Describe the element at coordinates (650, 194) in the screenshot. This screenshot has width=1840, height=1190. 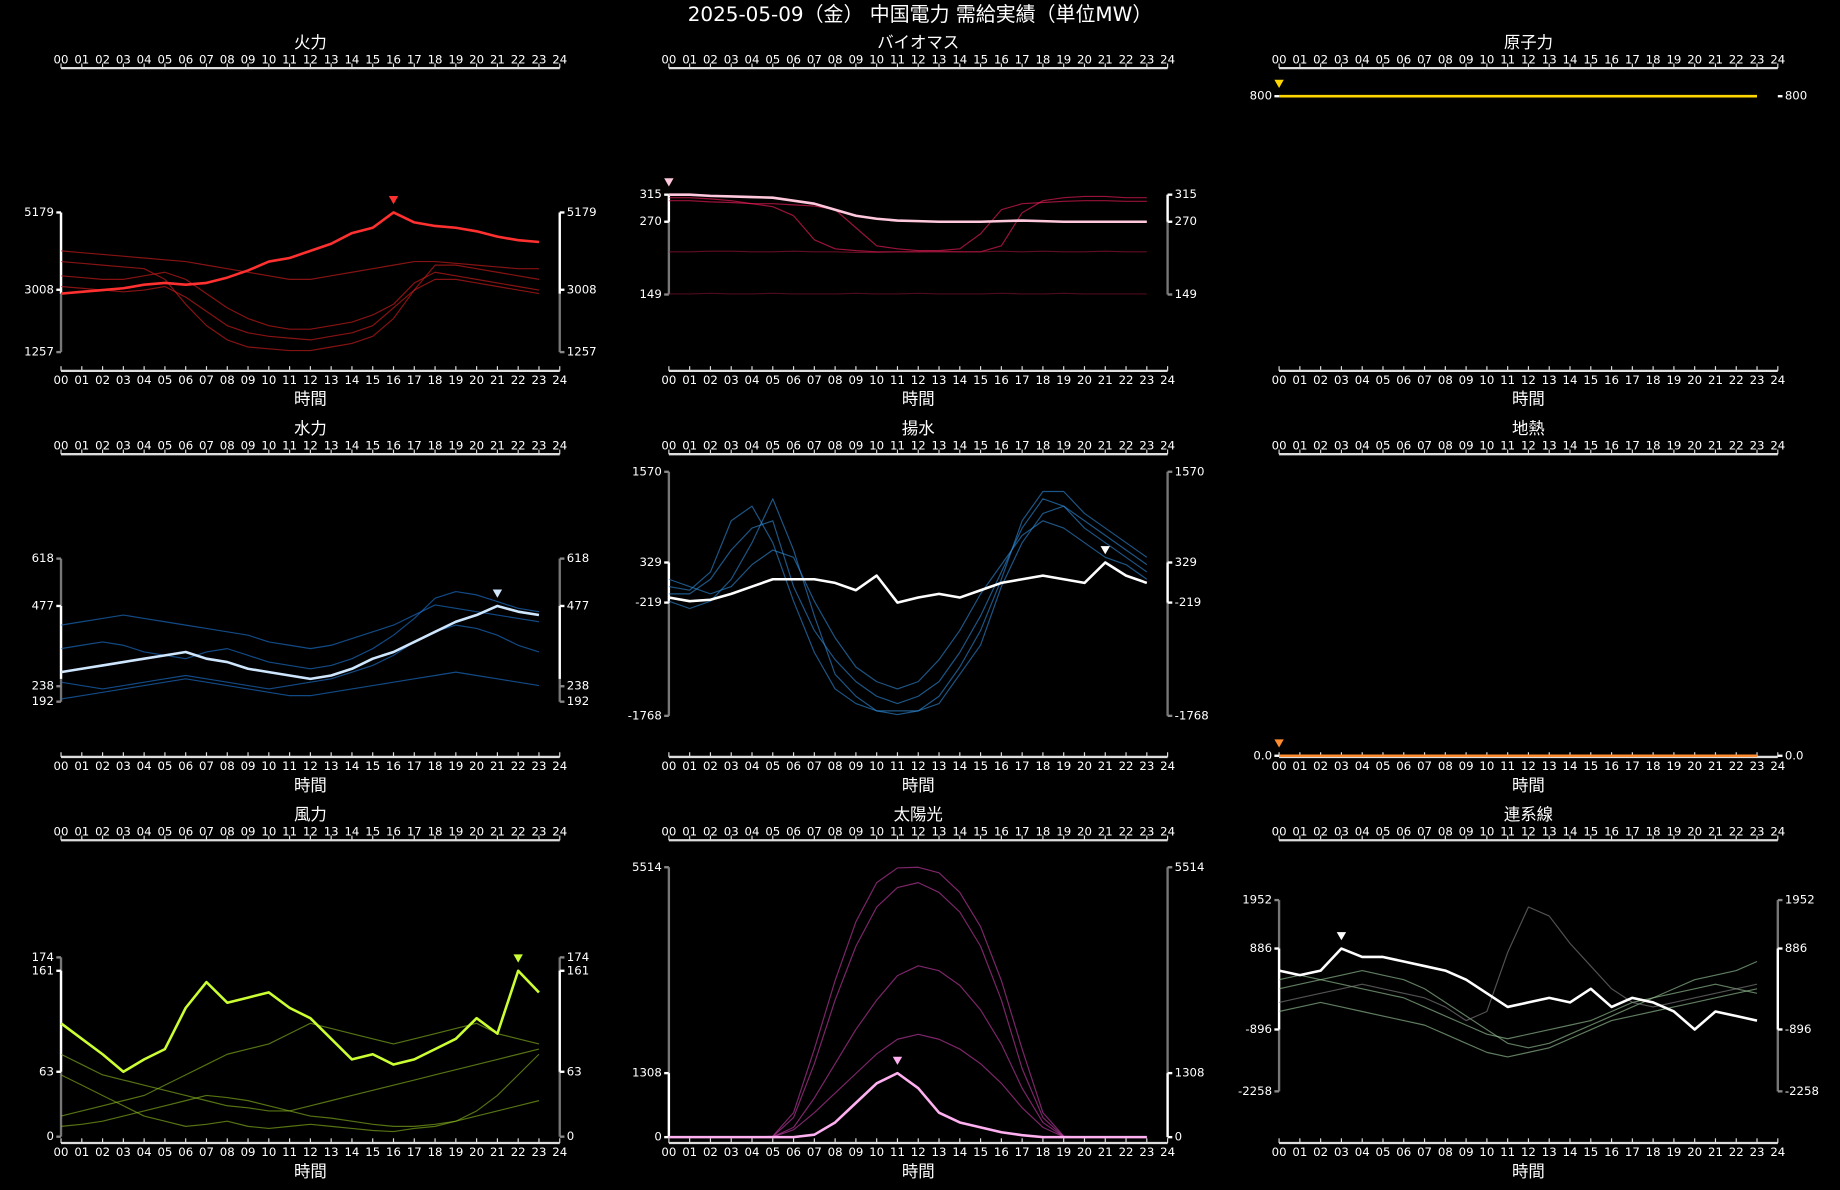
I see `y-tick-label: 315` at that location.